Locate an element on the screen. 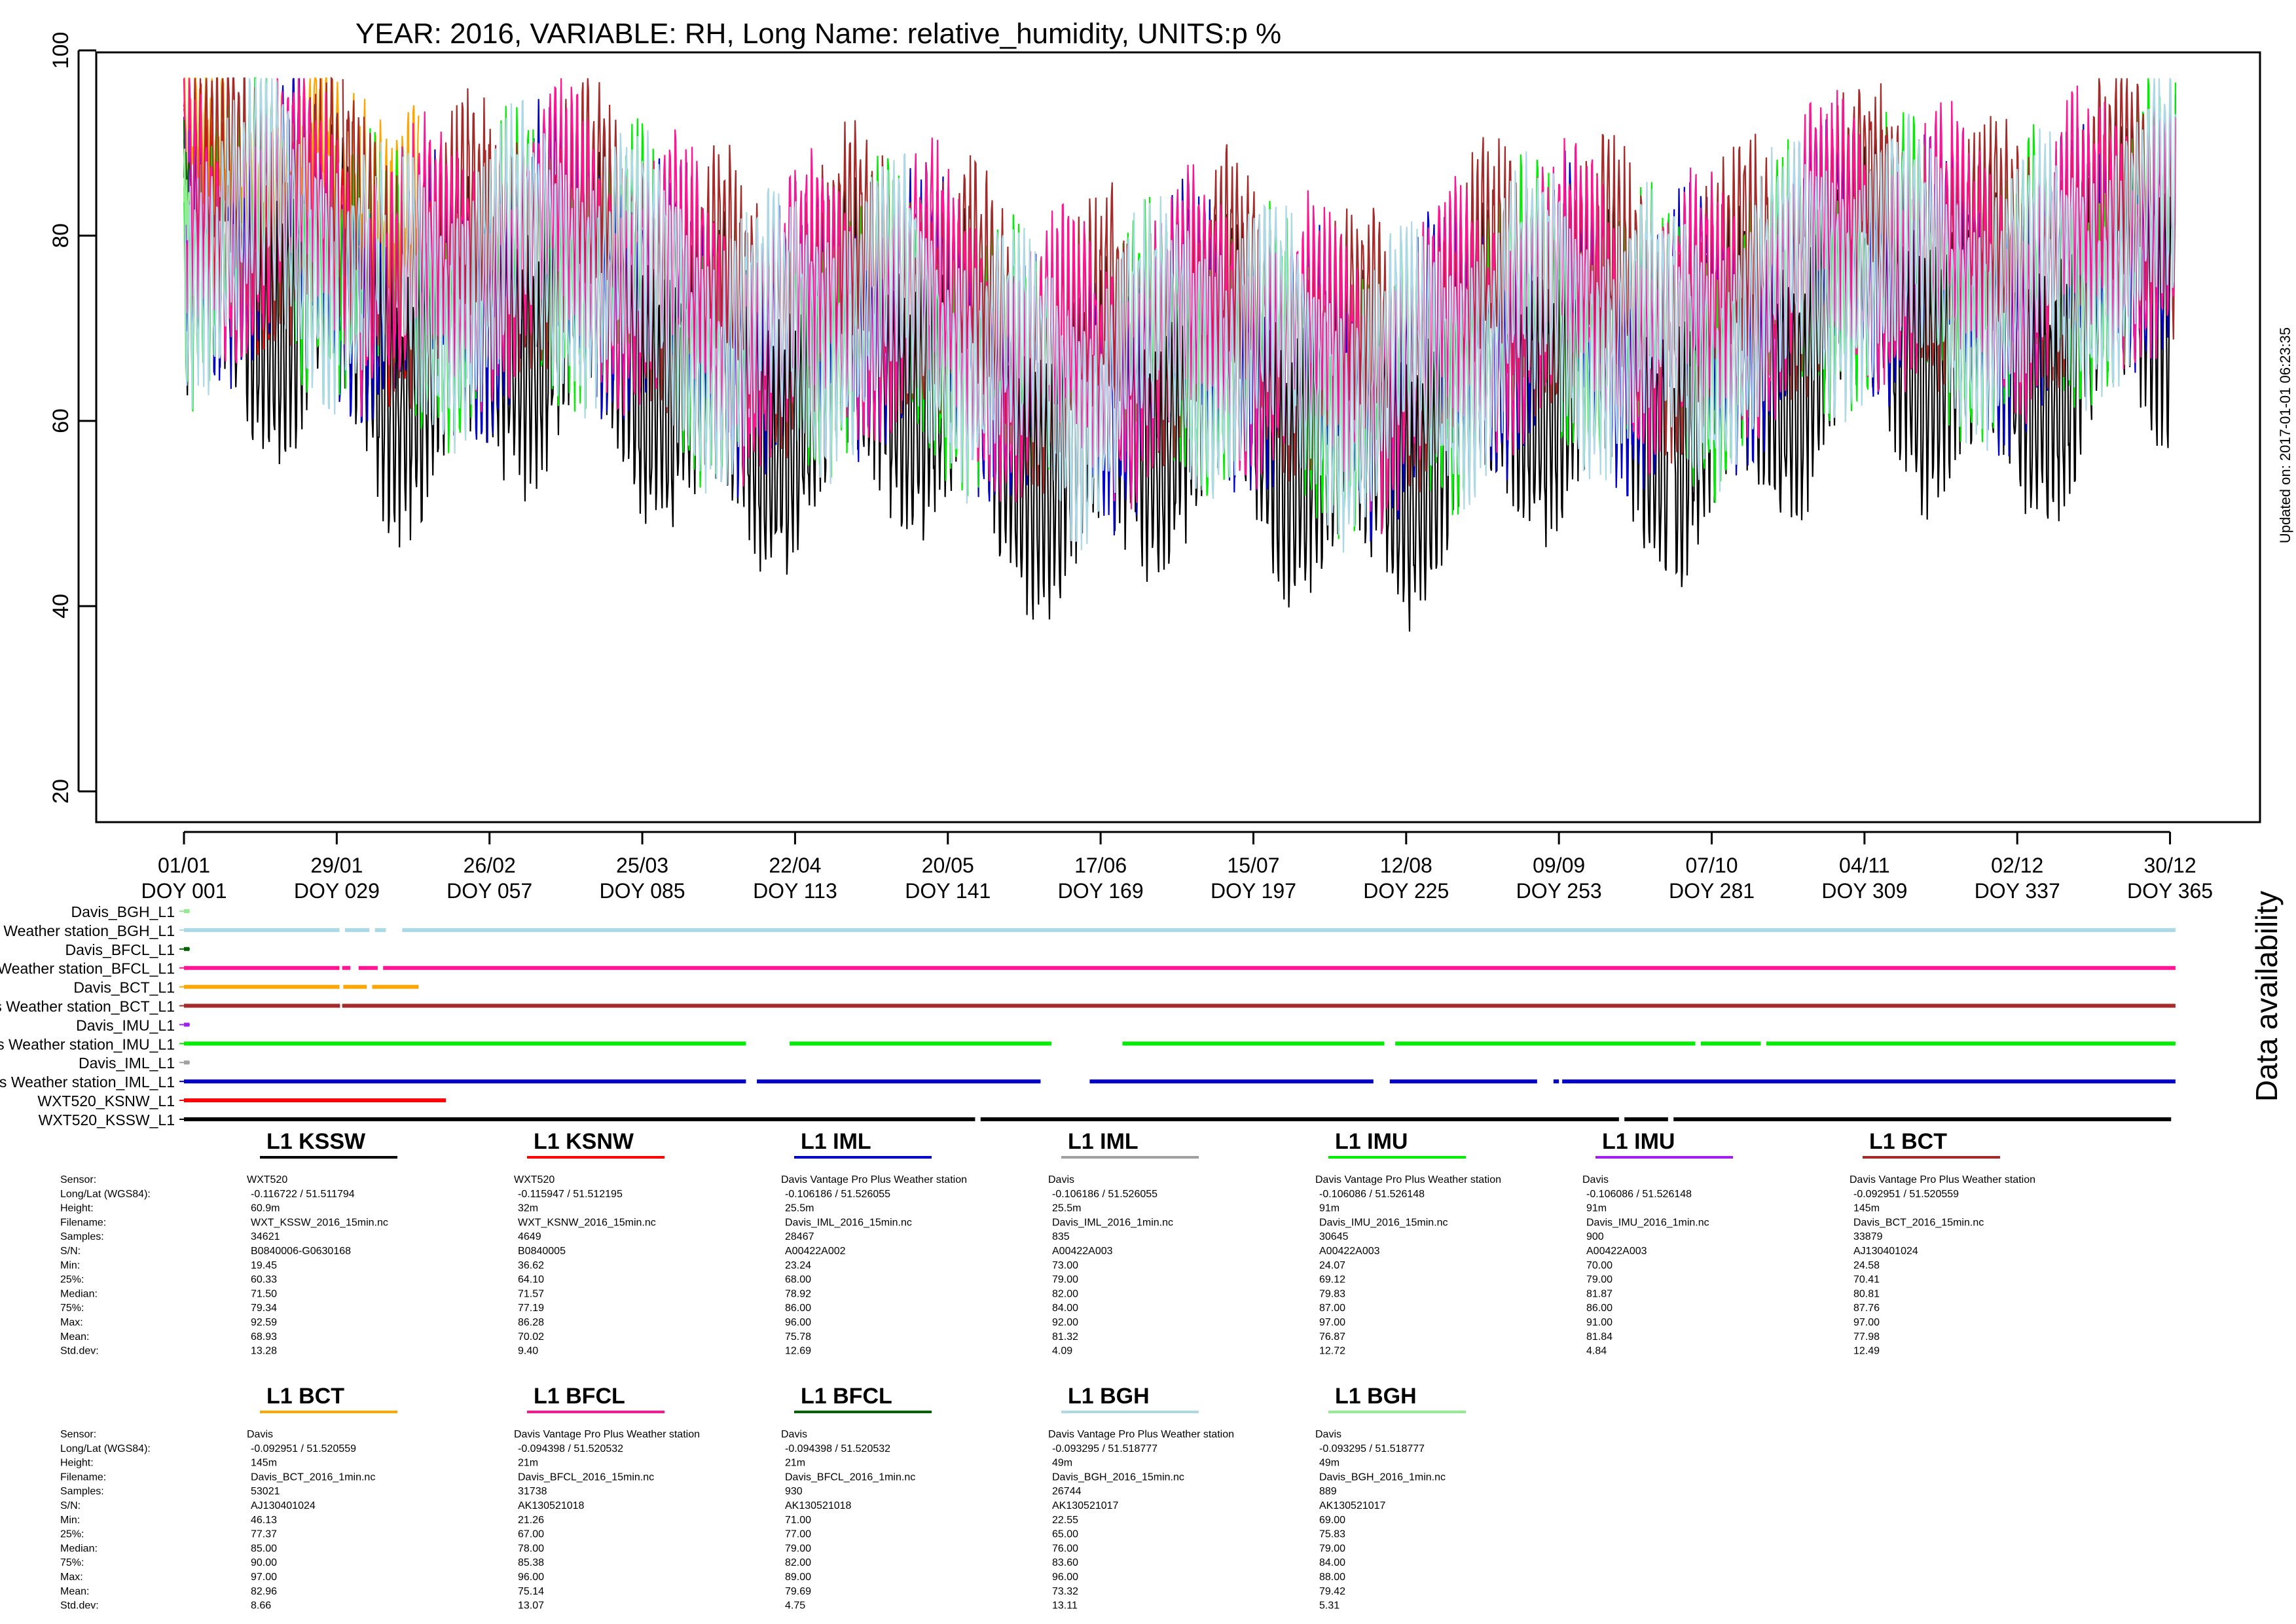  x-tick-doy: DOY 225 is located at coordinates (1406, 891).